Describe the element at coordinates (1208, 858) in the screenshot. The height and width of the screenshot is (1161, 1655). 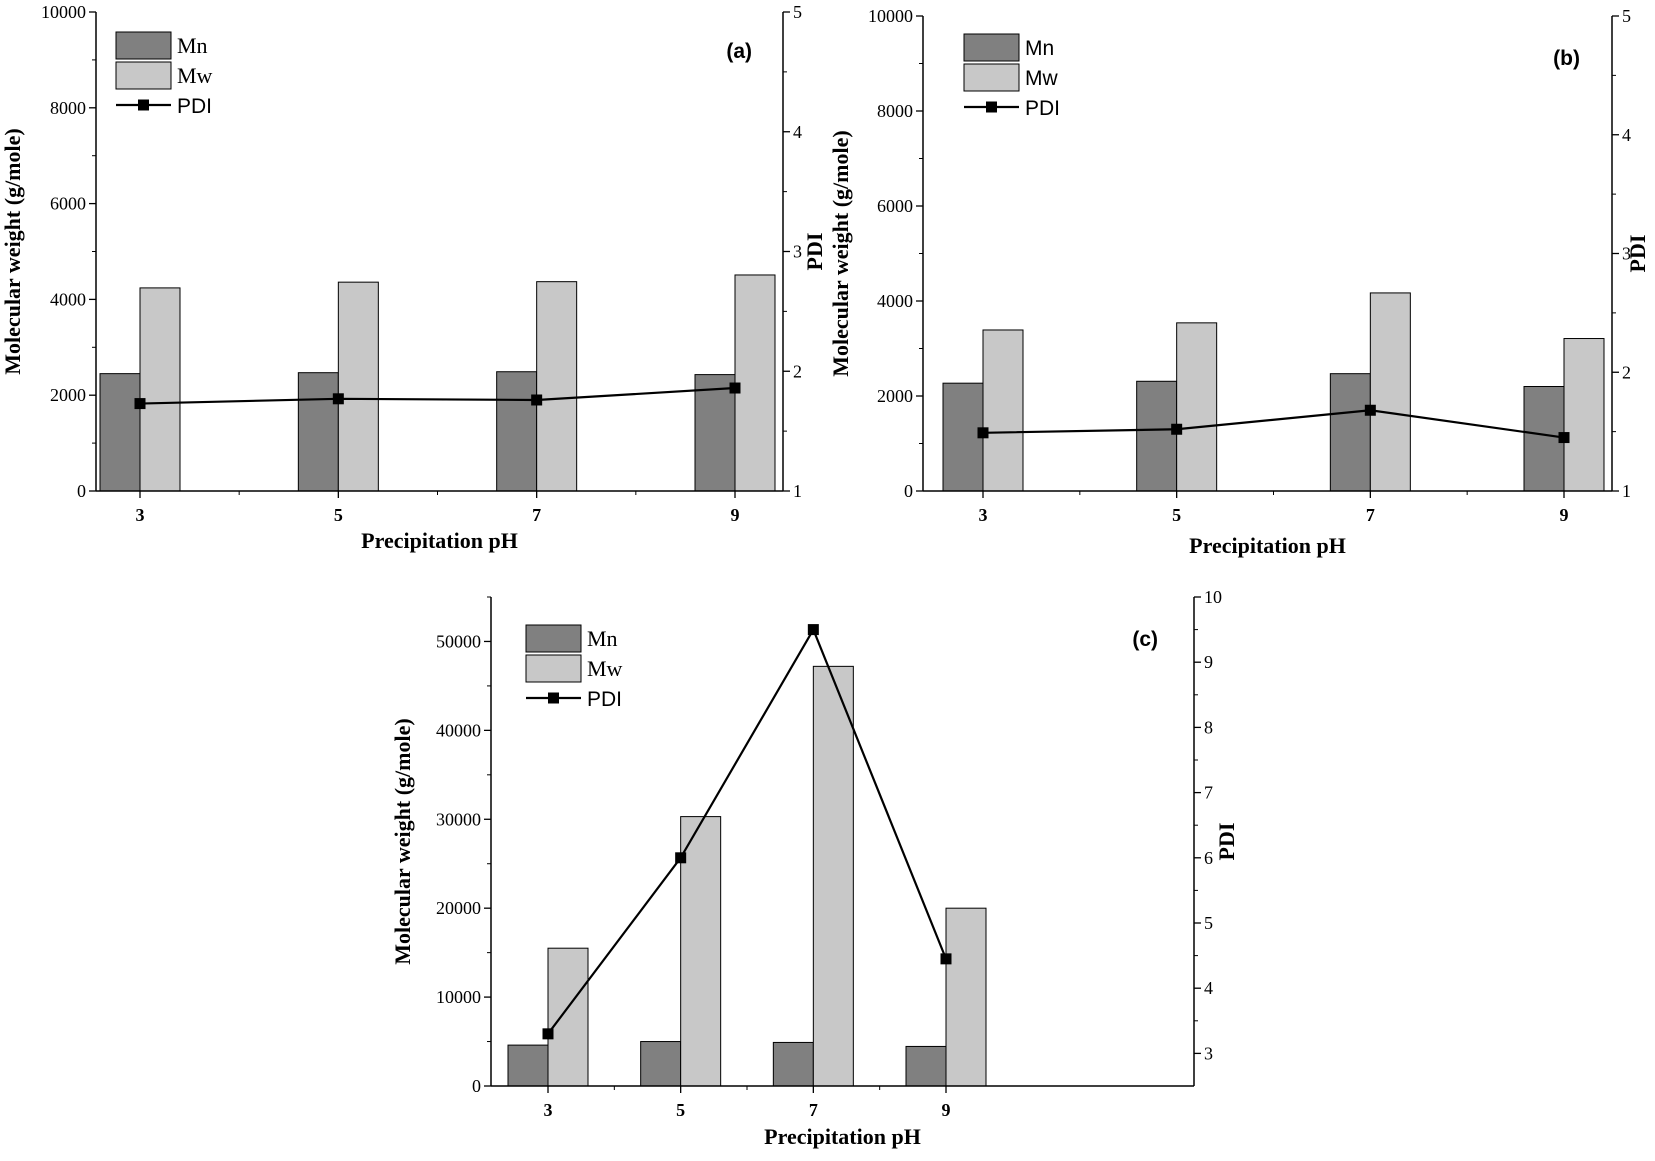
I see `y2-tick-label: 6` at that location.